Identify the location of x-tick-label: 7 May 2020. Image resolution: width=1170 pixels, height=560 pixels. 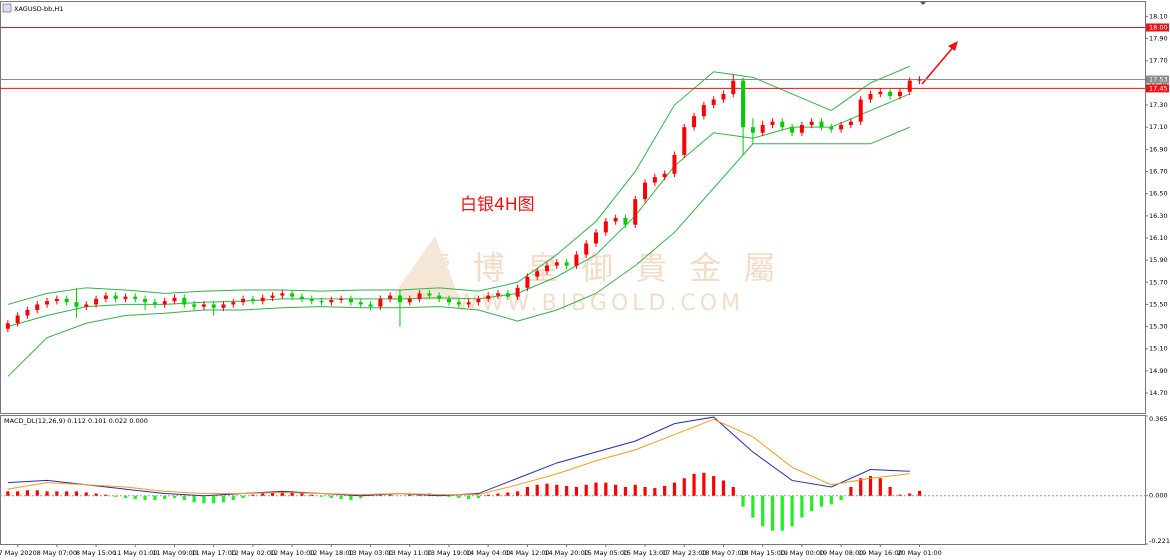
(18, 553).